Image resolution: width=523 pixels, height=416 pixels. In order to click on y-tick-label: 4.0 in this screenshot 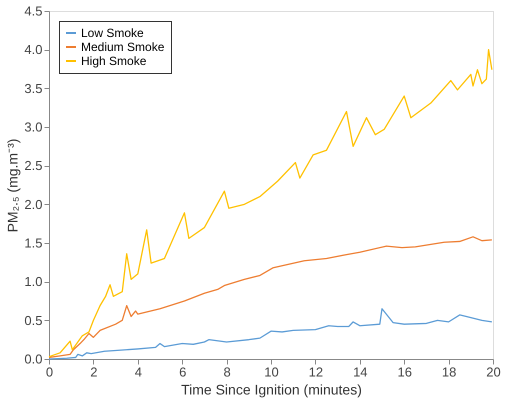, I will do `click(33, 50)`.